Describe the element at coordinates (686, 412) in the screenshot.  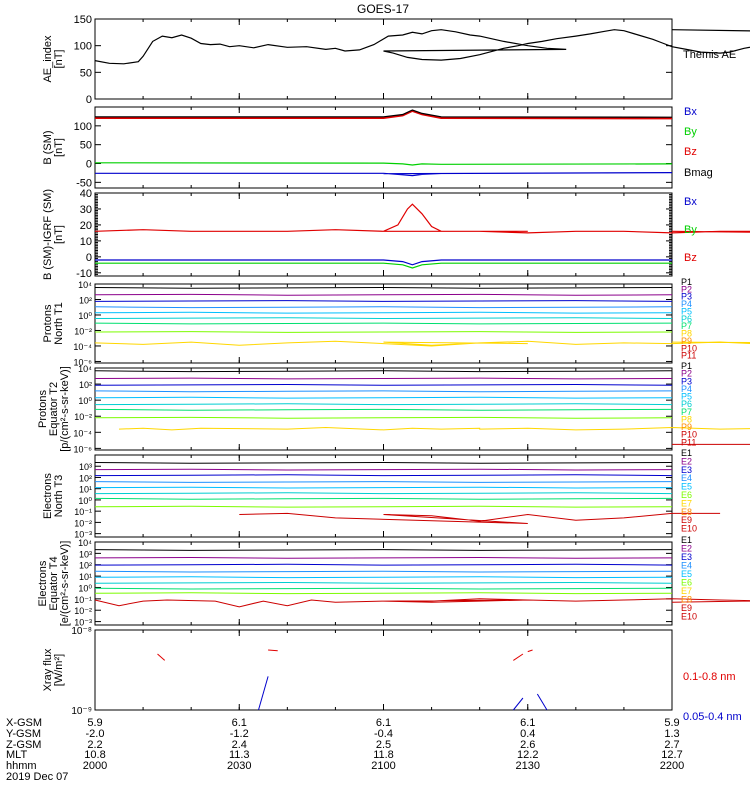
I see `legend-label: P7` at that location.